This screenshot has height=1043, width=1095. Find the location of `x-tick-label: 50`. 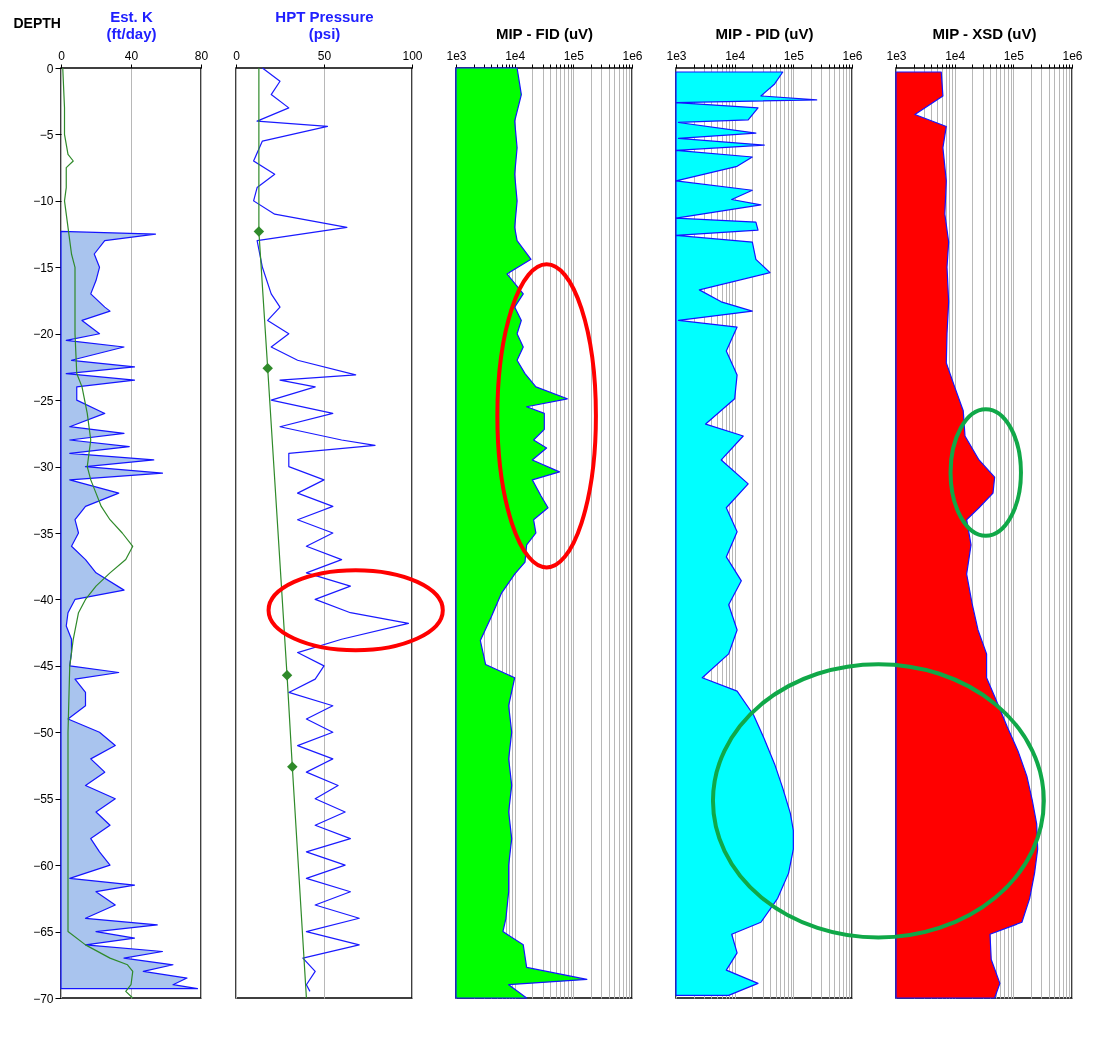

x-tick-label: 50 is located at coordinates (324, 55).